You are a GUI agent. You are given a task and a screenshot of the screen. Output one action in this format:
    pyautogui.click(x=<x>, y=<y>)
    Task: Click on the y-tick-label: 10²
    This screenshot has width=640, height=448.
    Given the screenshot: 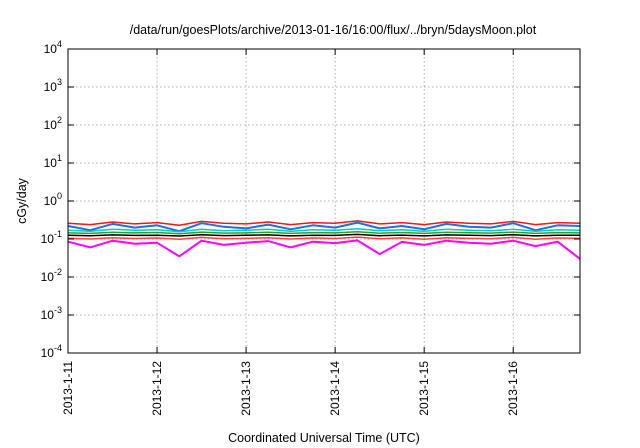 What is the action you would take?
    pyautogui.click(x=53, y=123)
    